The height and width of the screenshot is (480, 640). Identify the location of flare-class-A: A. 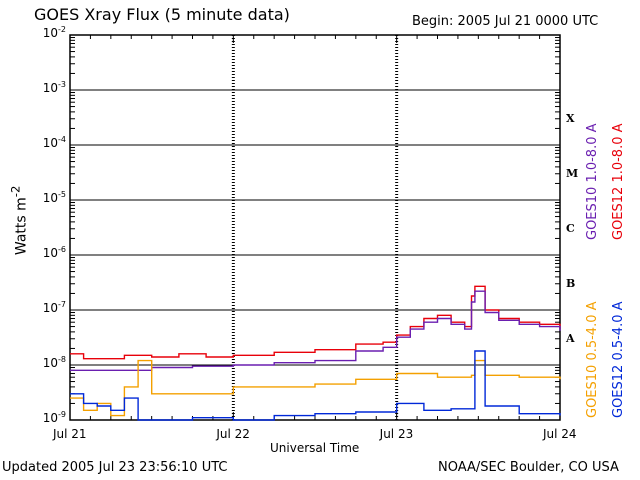
(570, 338).